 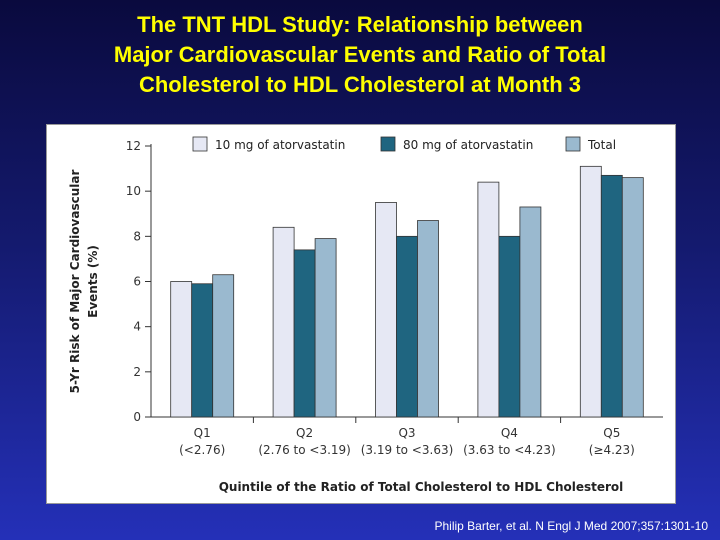 What do you see at coordinates (509, 450) in the screenshot?
I see `x-tick-sublabel: (3.63 to <4.23)` at bounding box center [509, 450].